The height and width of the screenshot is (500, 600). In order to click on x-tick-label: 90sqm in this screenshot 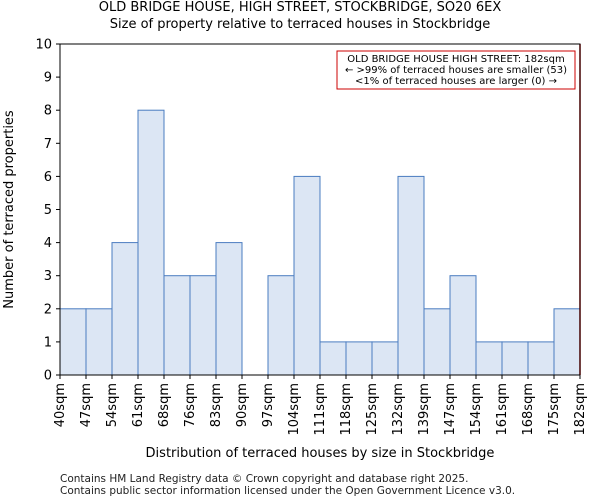, I will do `click(242, 405)`.